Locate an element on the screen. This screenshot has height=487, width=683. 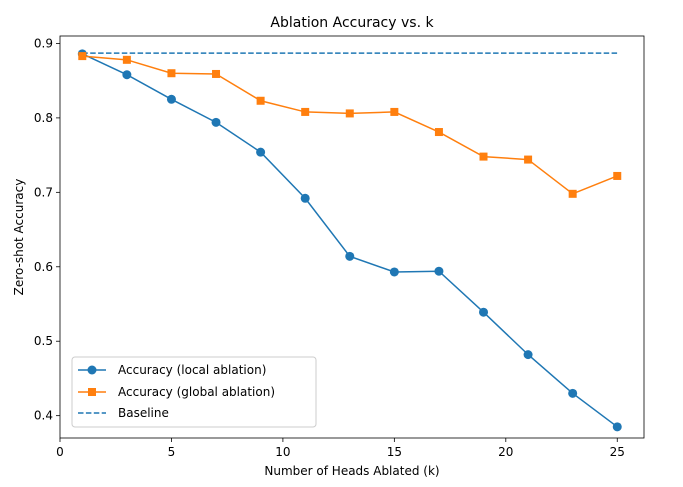
x-tick-label: 5 is located at coordinates (172, 452).